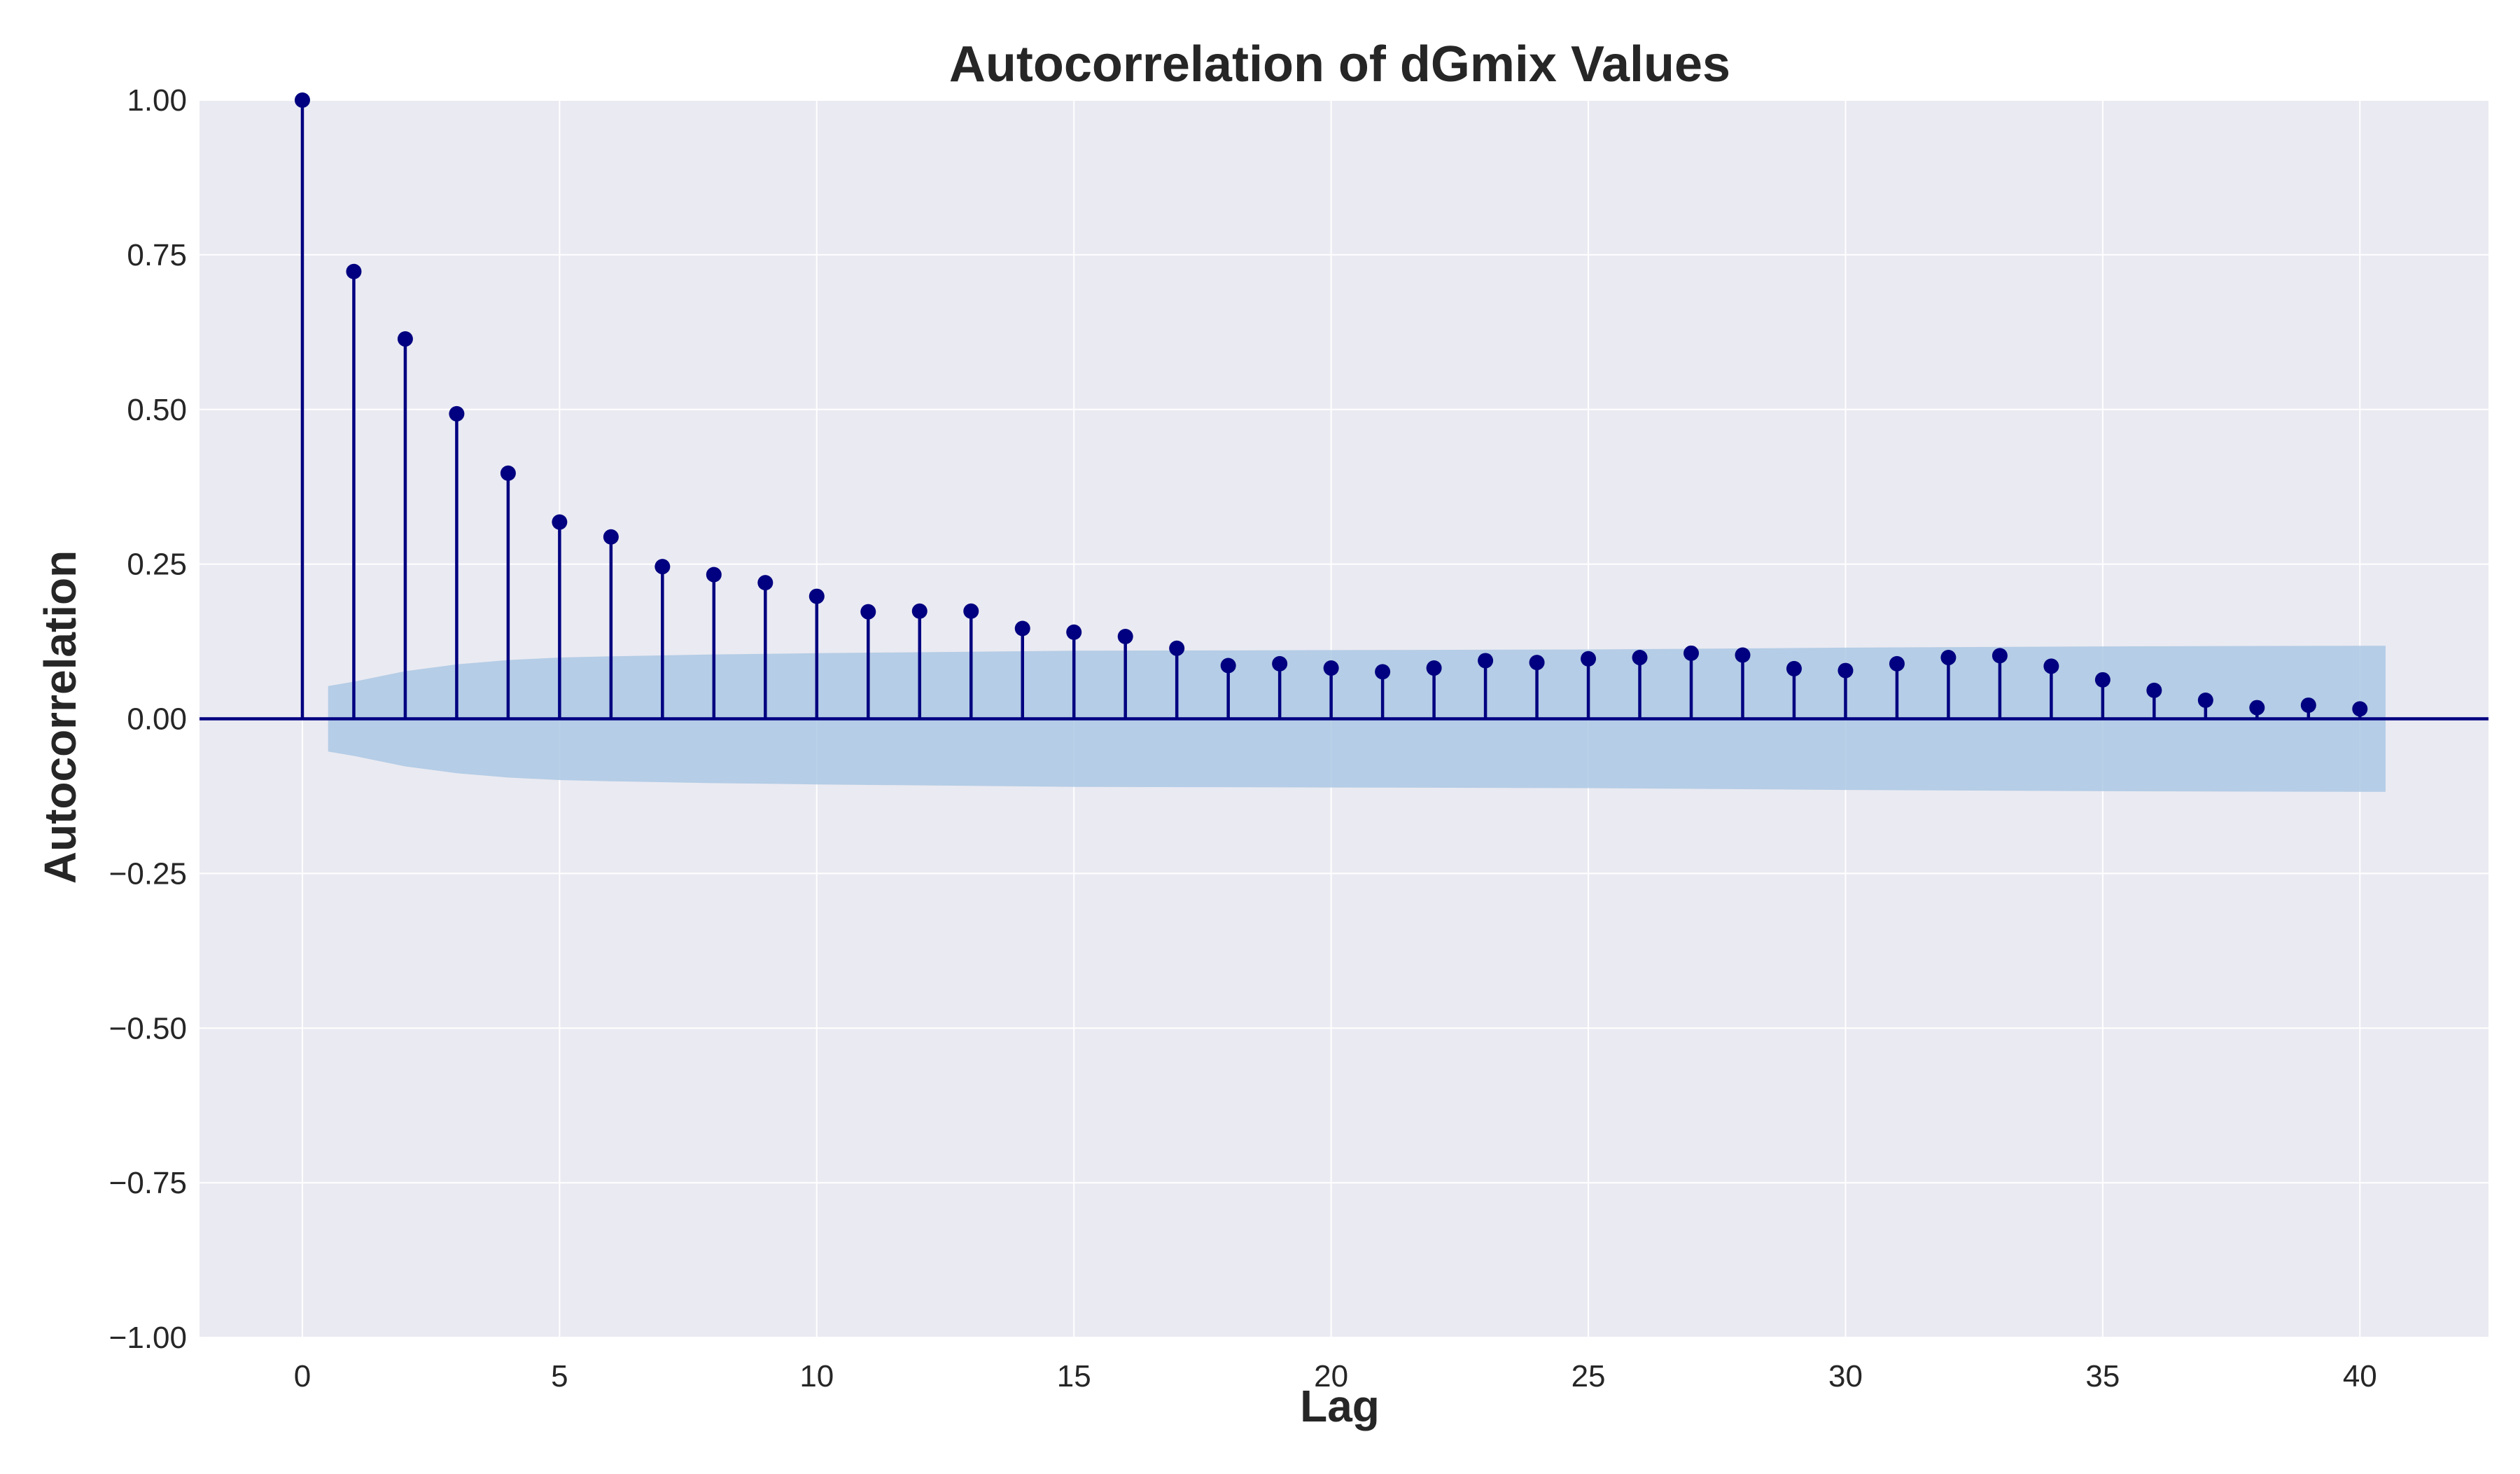 Image resolution: width=2520 pixels, height=1474 pixels. I want to click on x-tick-label: 15, so click(1074, 1376).